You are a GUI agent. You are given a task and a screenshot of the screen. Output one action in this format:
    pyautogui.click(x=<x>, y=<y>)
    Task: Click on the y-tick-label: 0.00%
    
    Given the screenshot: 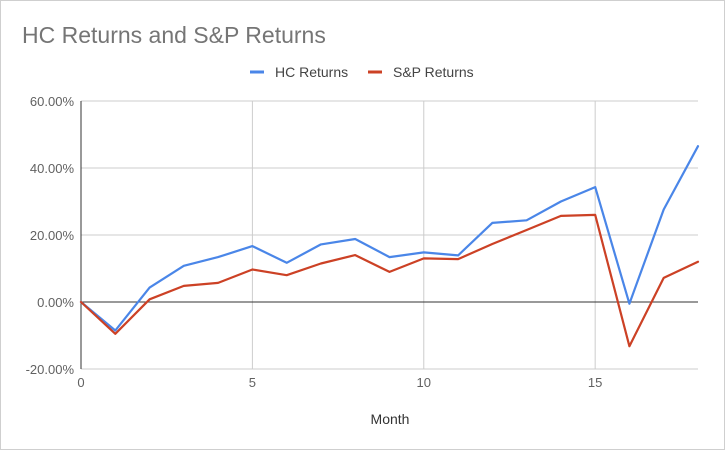 What is the action you would take?
    pyautogui.click(x=55, y=302)
    